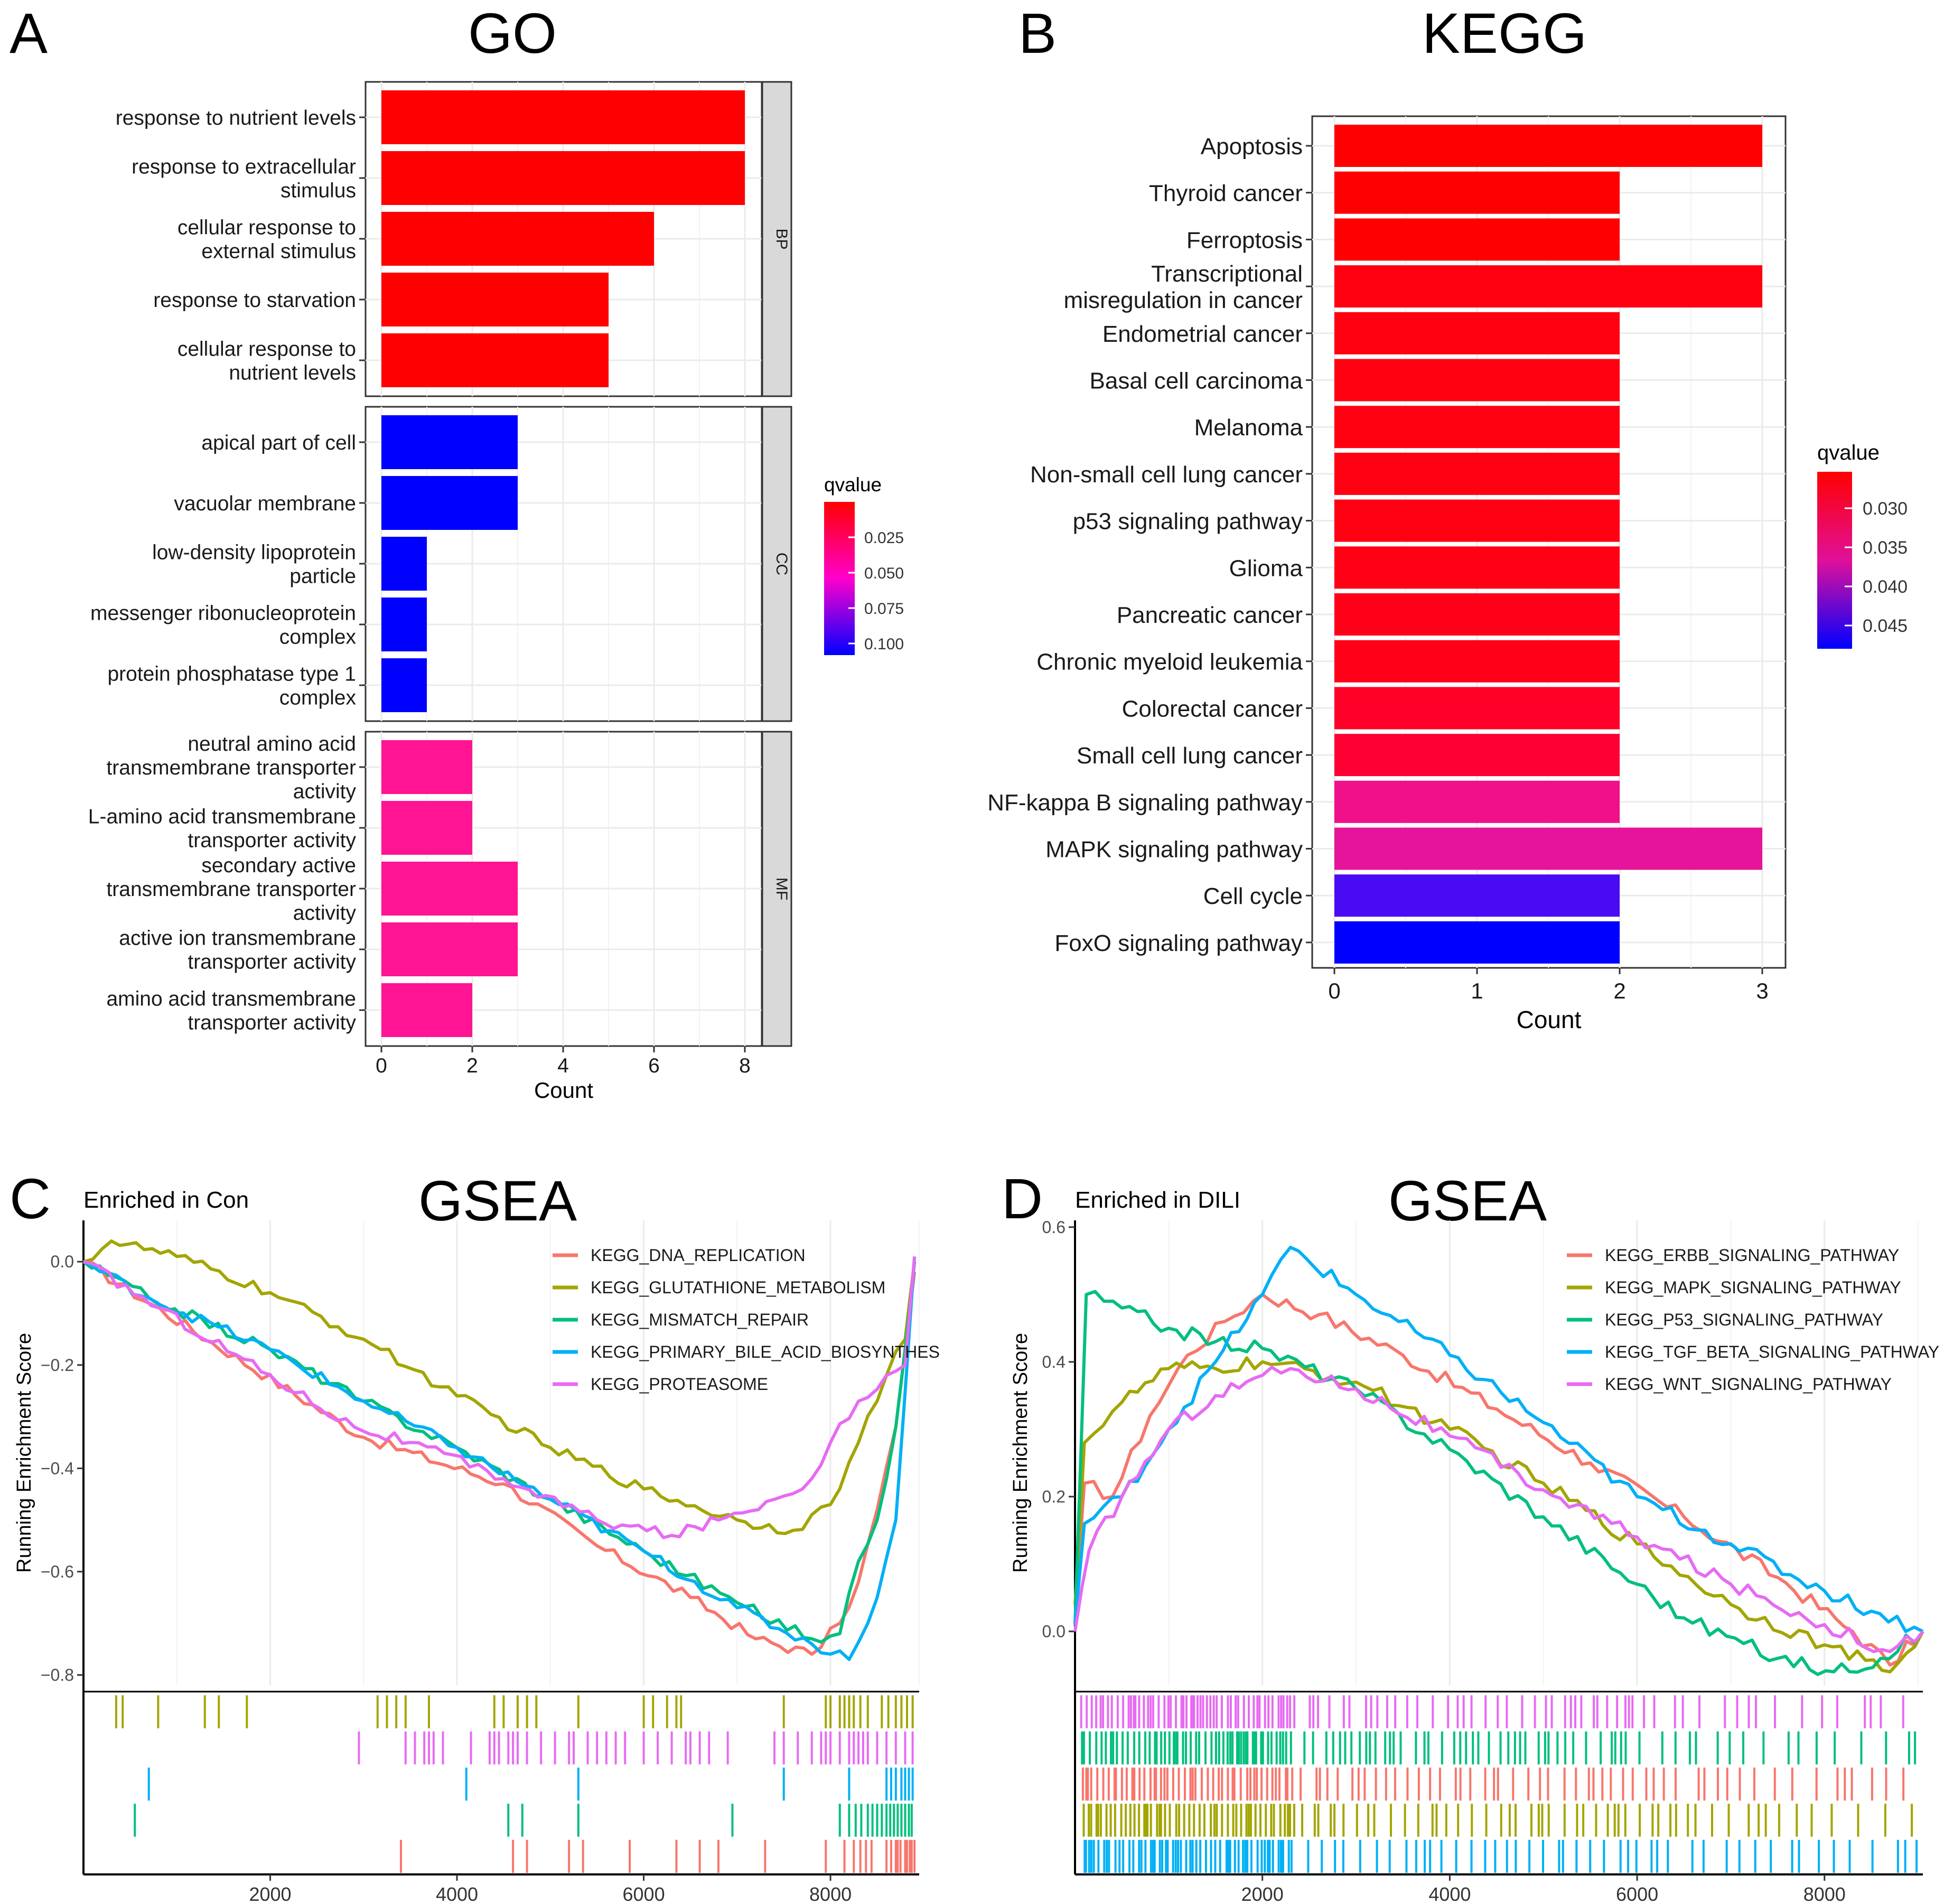 This screenshot has width=1944, height=1904. I want to click on panel-letter-a: A, so click(29, 33).